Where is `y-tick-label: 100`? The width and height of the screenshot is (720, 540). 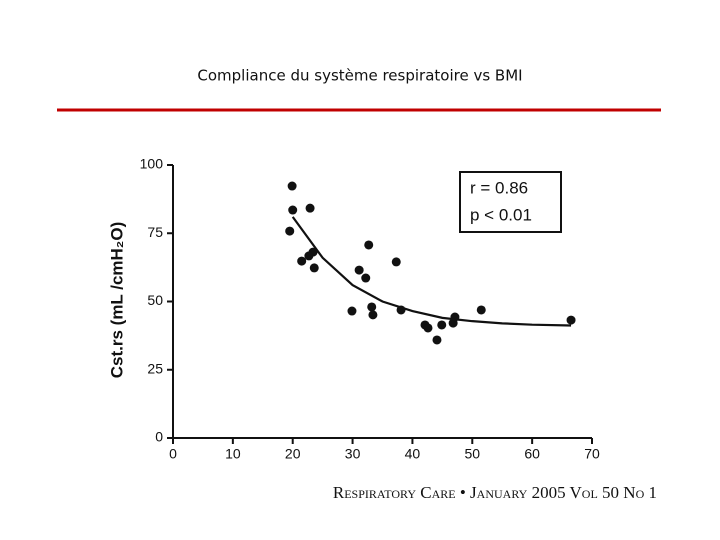 y-tick-label: 100 is located at coordinates (152, 164).